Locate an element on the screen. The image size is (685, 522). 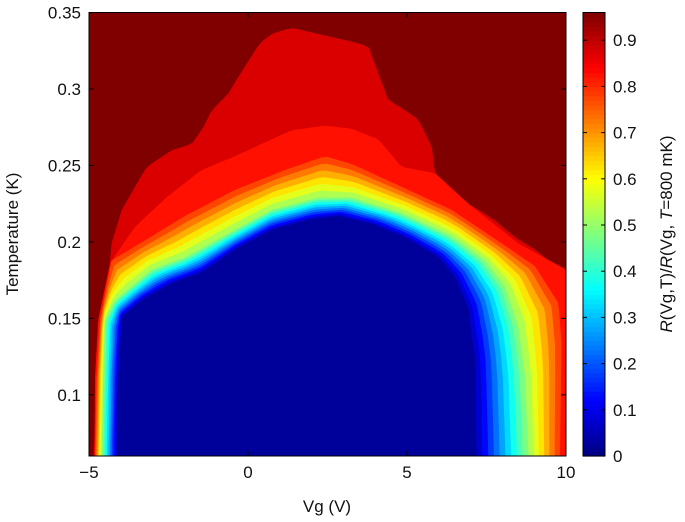
colorbar-tick-label: 0.7 is located at coordinates (625, 133).